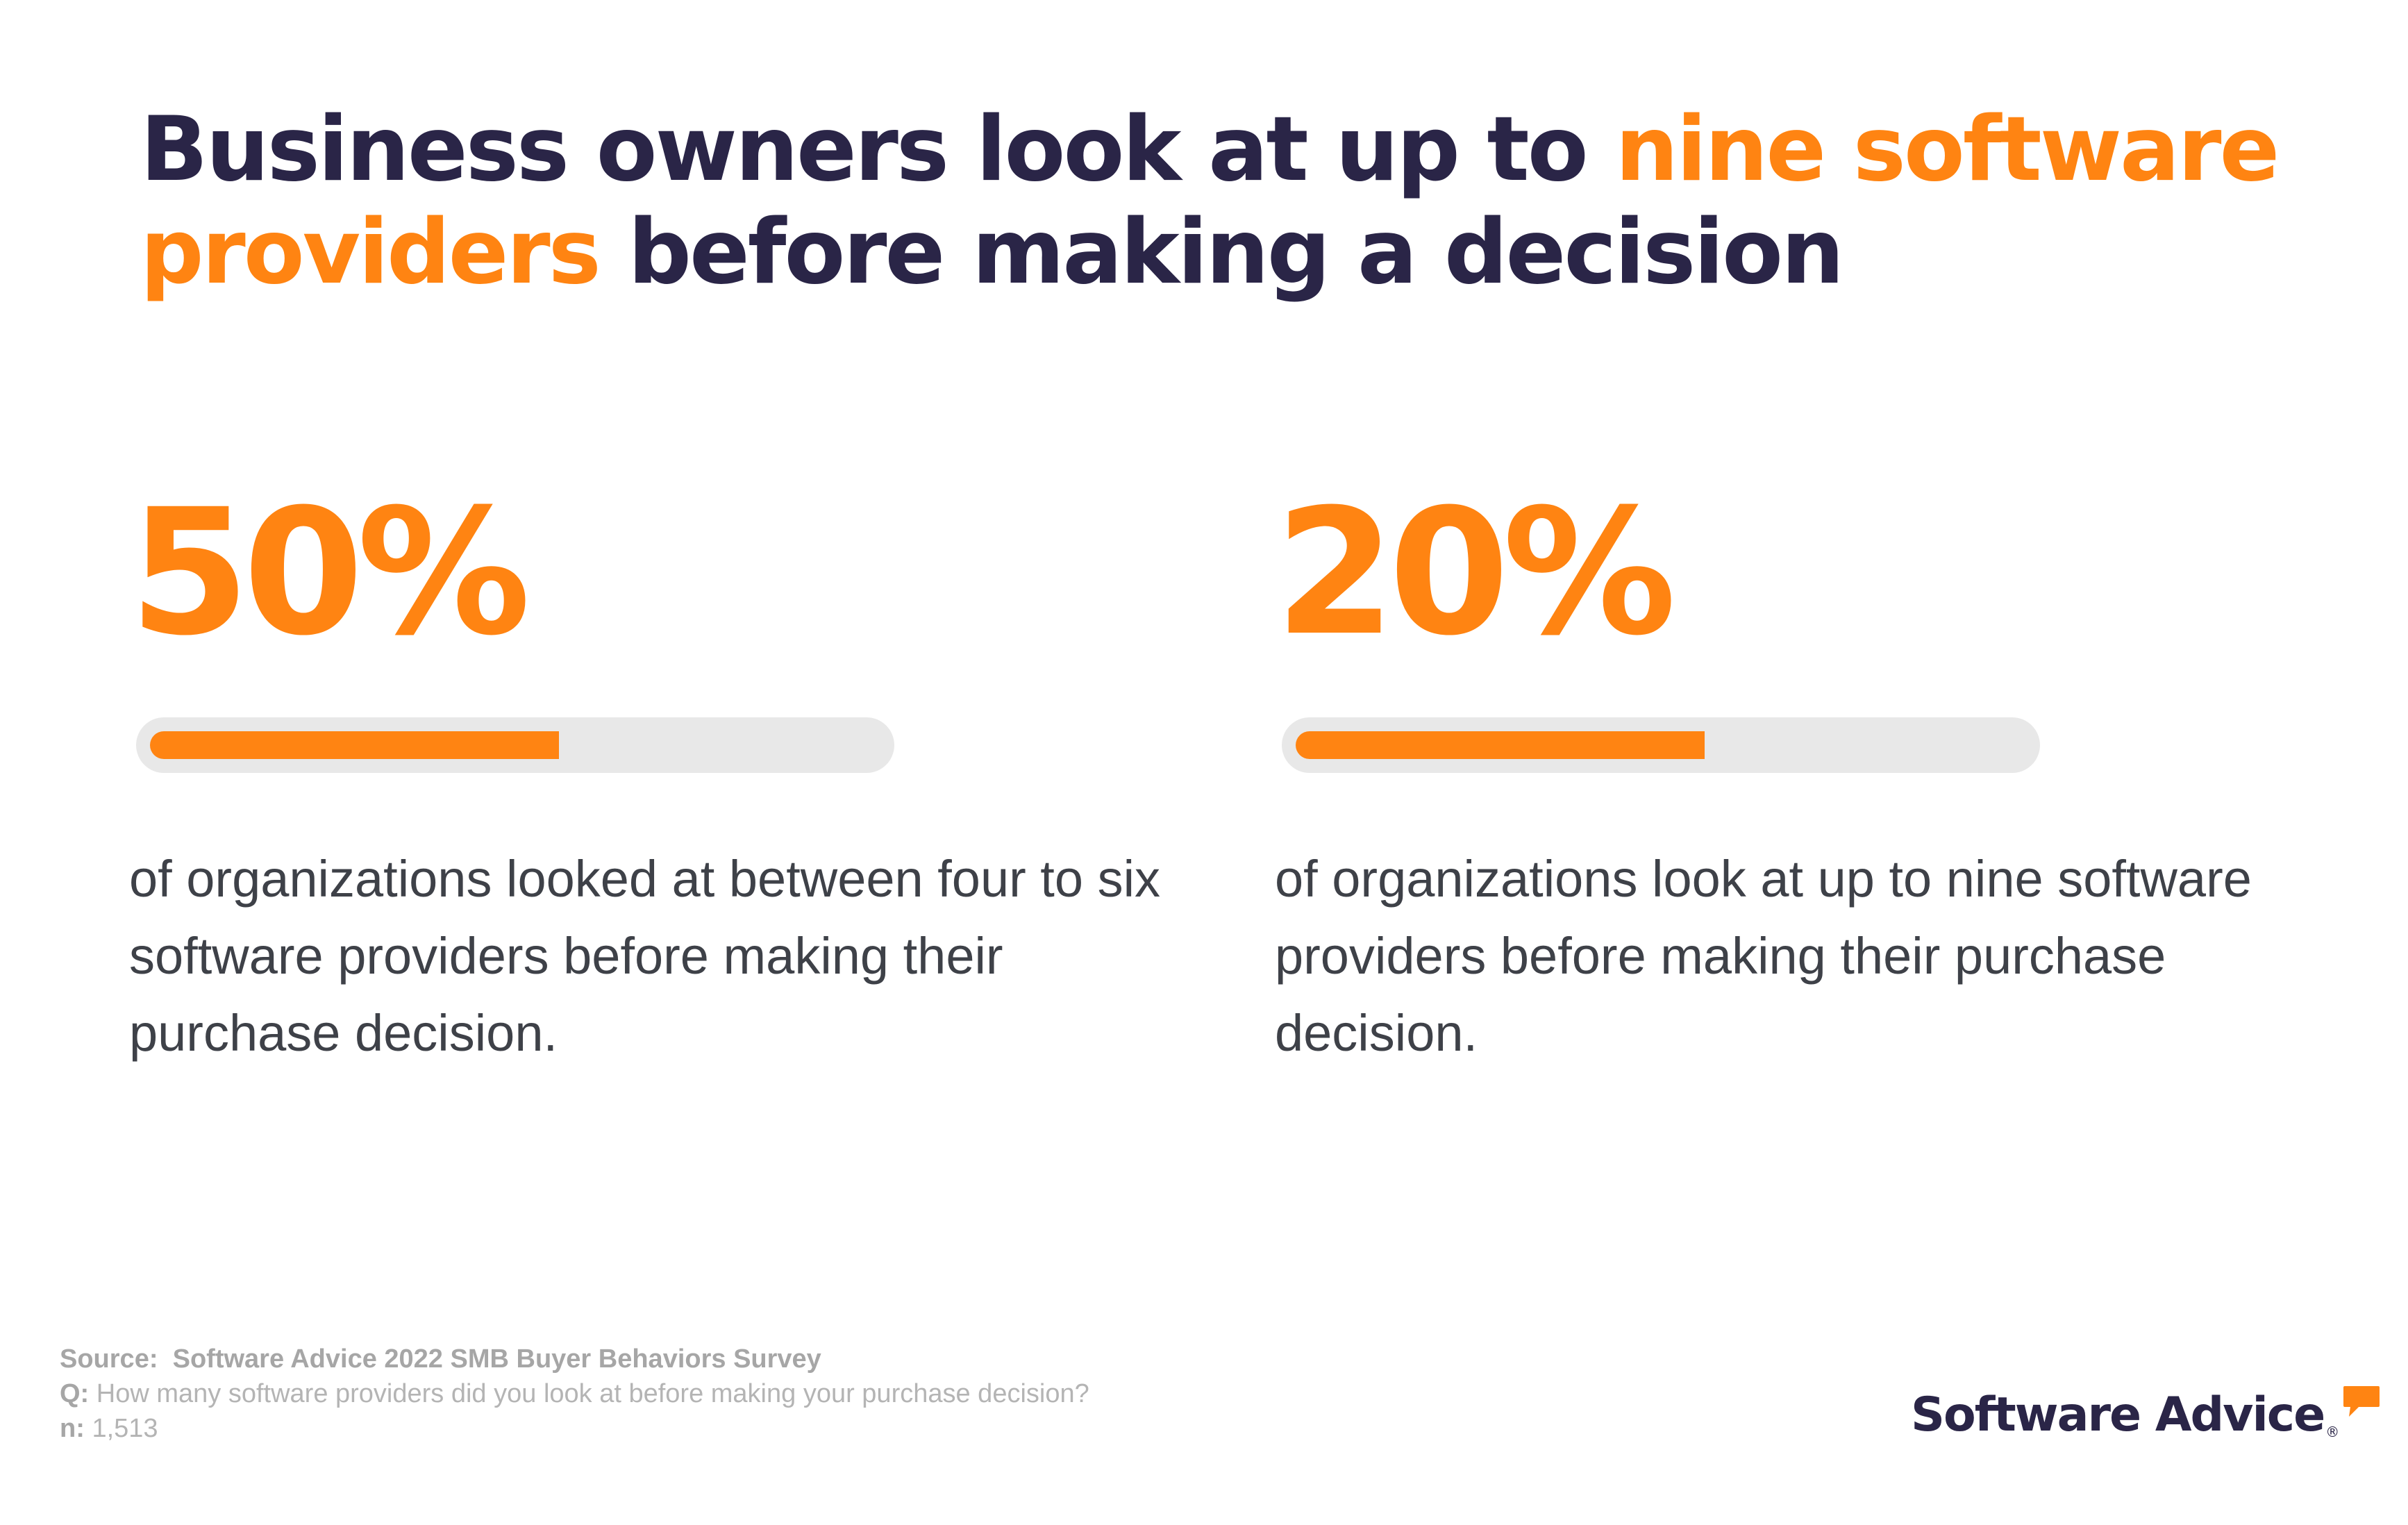 Image resolution: width=2408 pixels, height=1525 pixels. Describe the element at coordinates (754, 1428) in the screenshot. I see `sample-size-line: n: 1,513` at that location.